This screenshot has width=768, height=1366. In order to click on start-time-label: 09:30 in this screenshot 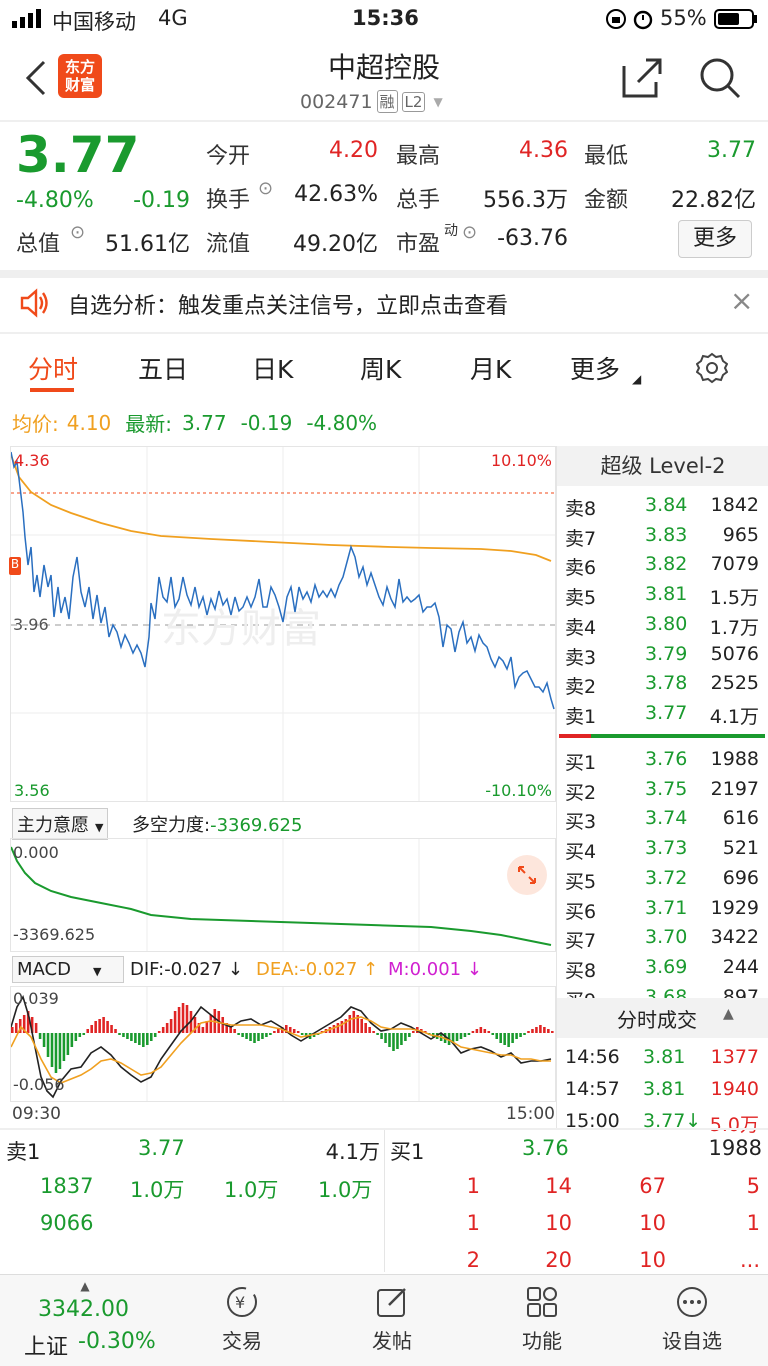, I will do `click(36, 1114)`.